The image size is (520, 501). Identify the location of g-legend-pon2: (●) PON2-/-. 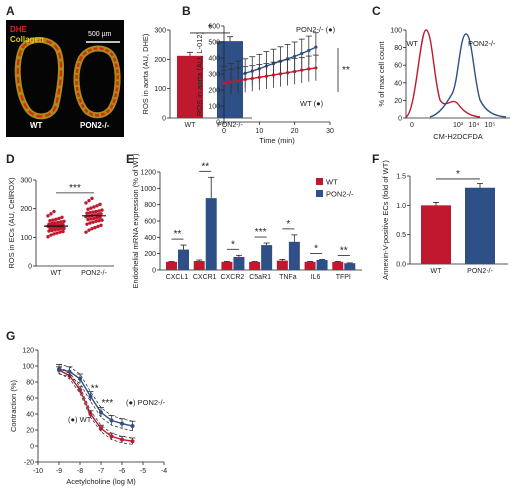
(146, 402).